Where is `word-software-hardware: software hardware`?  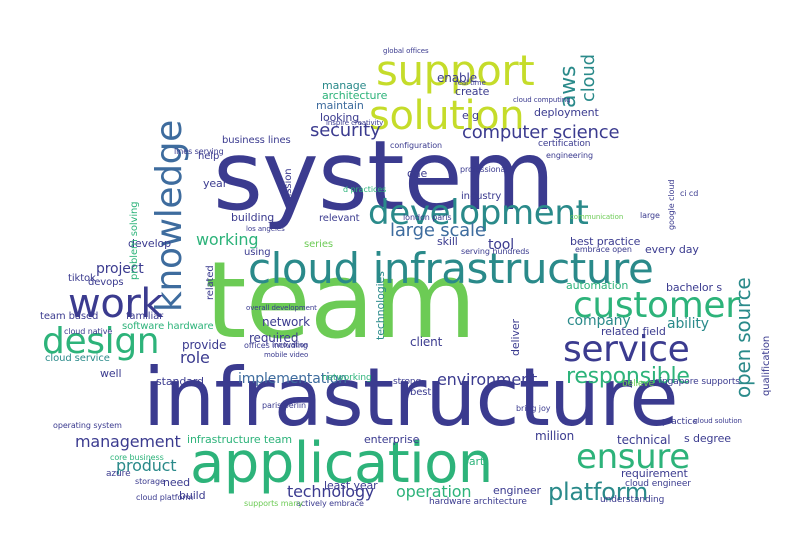 word-software-hardware: software hardware is located at coordinates (168, 326).